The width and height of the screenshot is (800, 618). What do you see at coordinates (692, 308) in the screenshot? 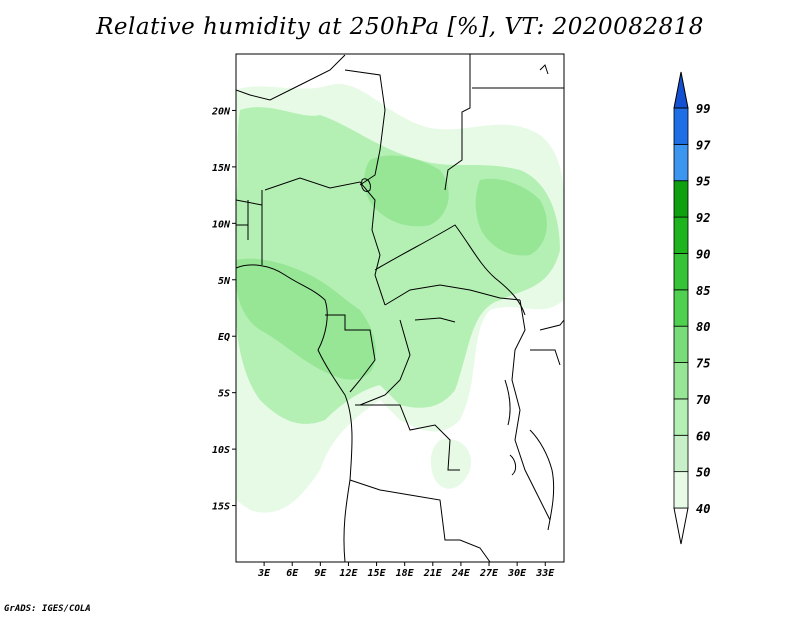
I see `colorbar: 40 50 60 70 75 80 85 90 92 95 97 99` at bounding box center [692, 308].